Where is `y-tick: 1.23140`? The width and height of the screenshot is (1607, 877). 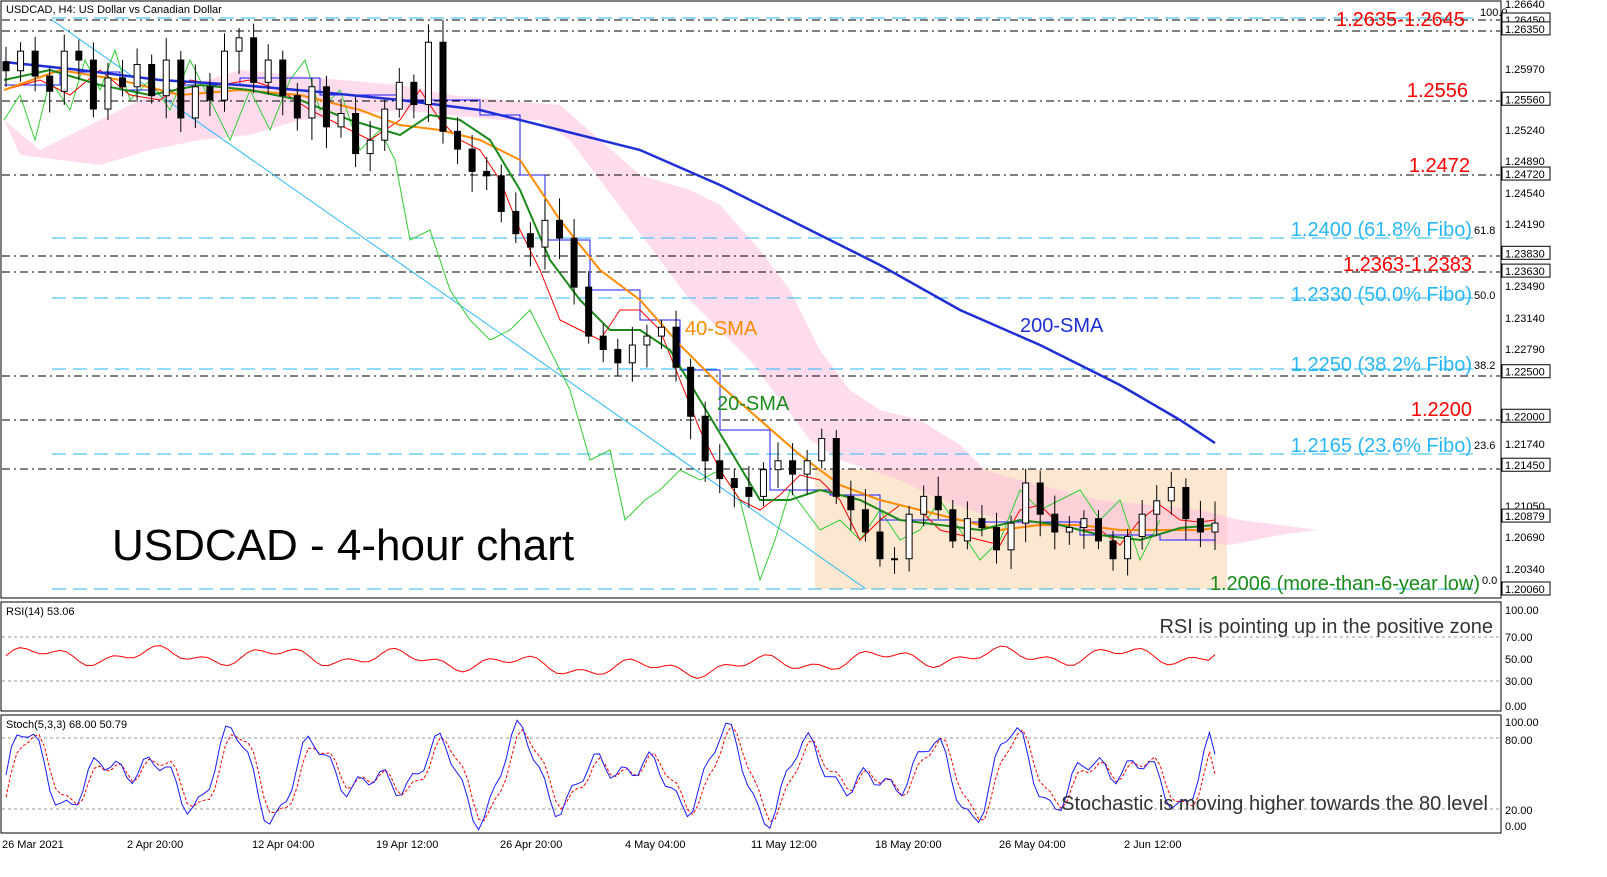 y-tick: 1.23140 is located at coordinates (1525, 319).